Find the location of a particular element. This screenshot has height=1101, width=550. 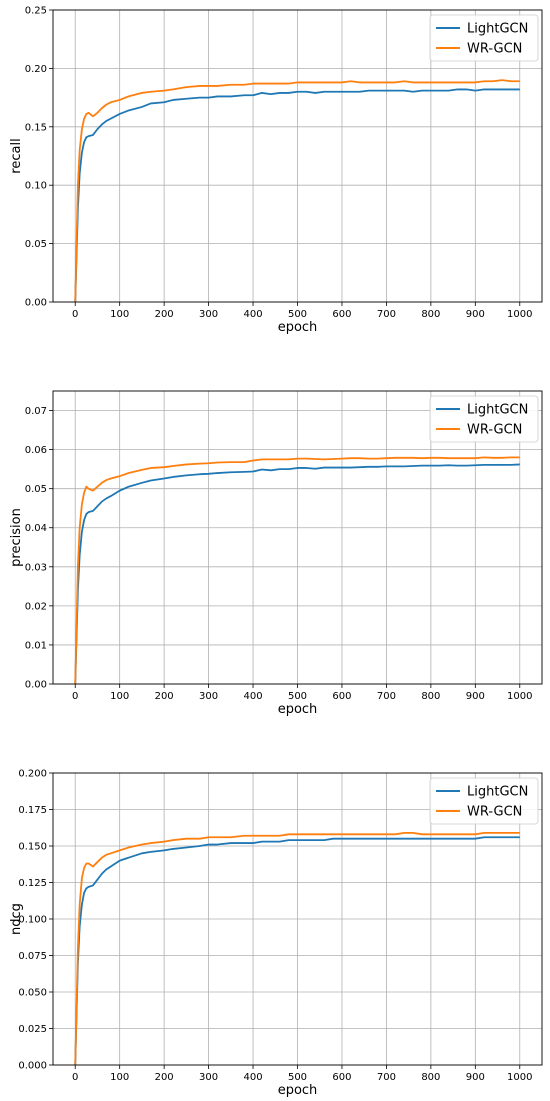

y-tick-label: 0.075 is located at coordinates (32, 956).